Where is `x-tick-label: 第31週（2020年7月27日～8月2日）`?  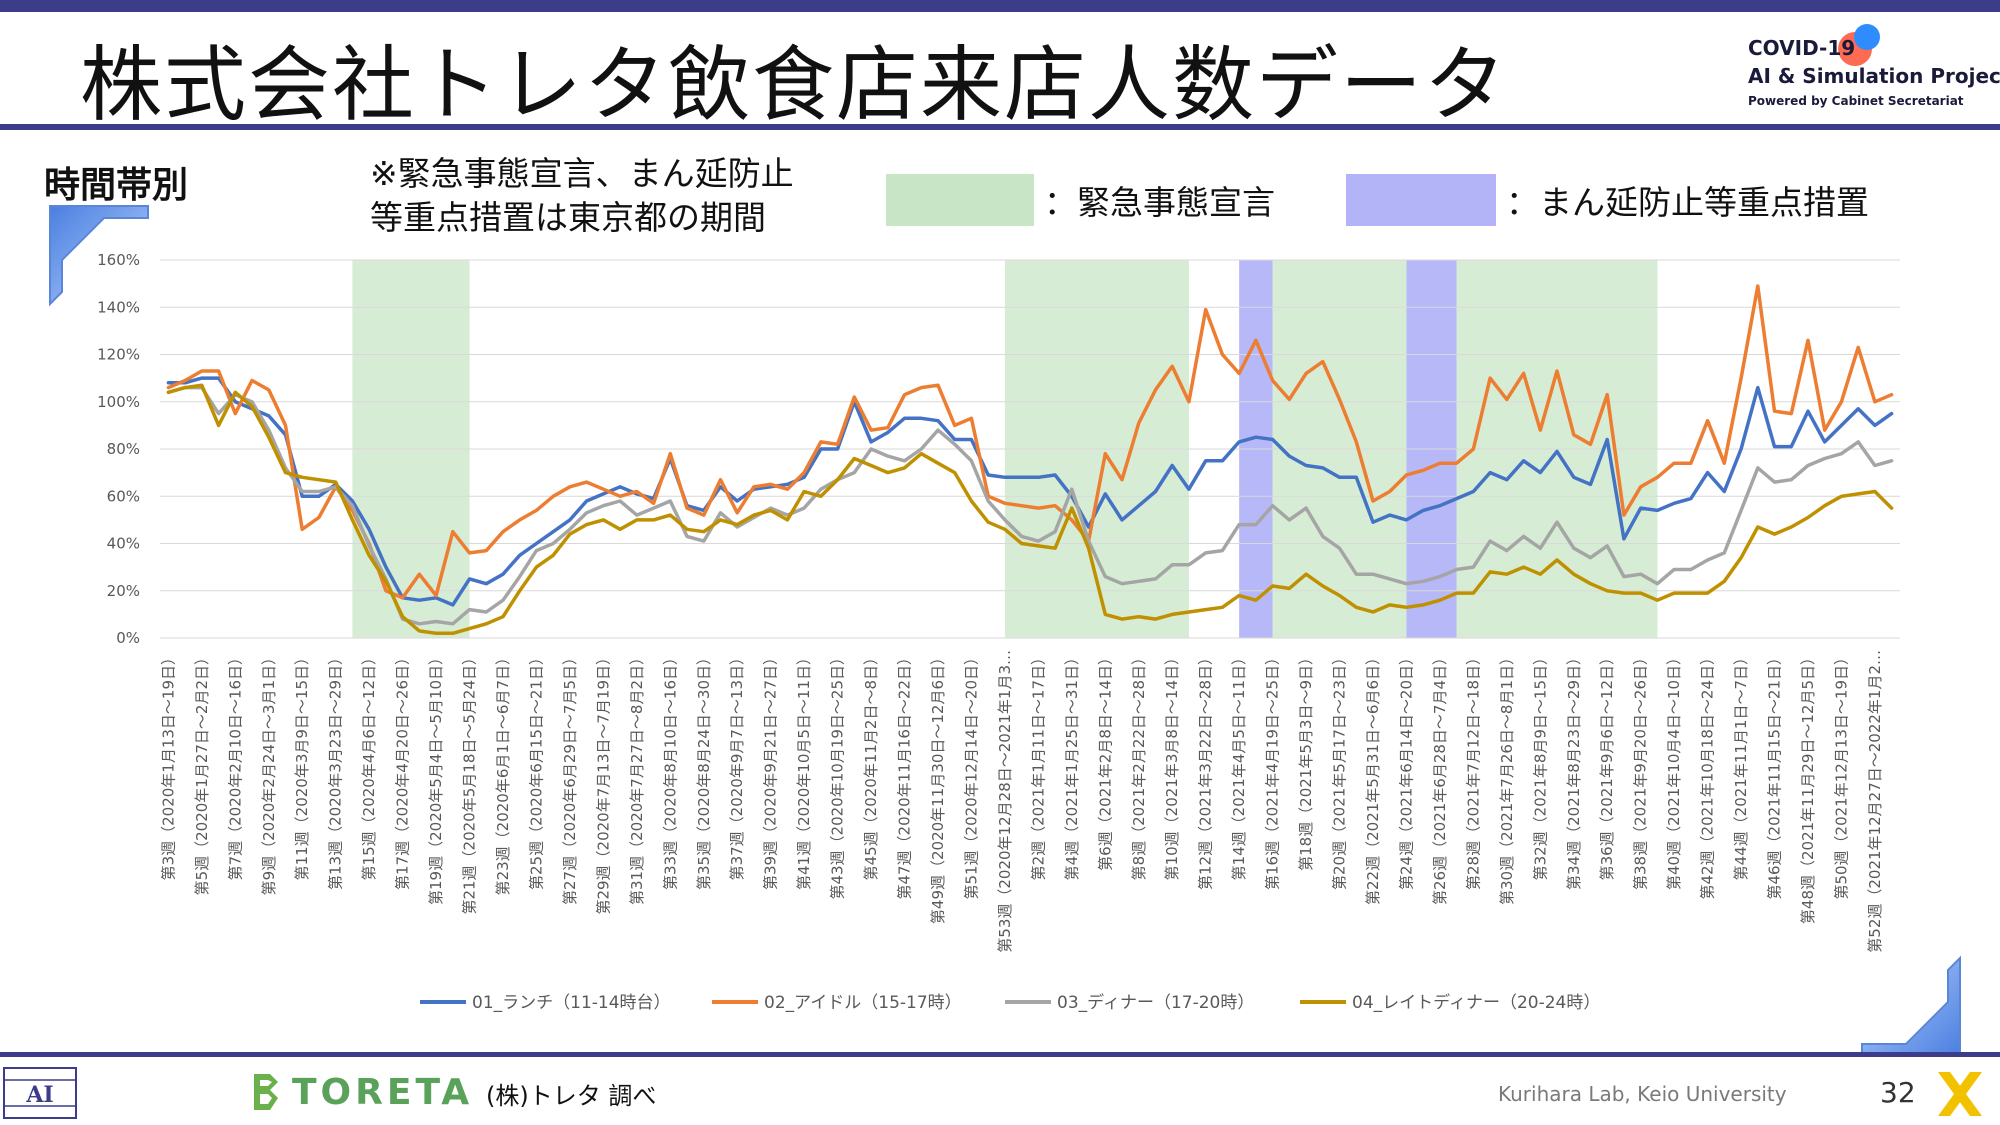 x-tick-label: 第31週（2020年7月27日～8月2日） is located at coordinates (637, 777).